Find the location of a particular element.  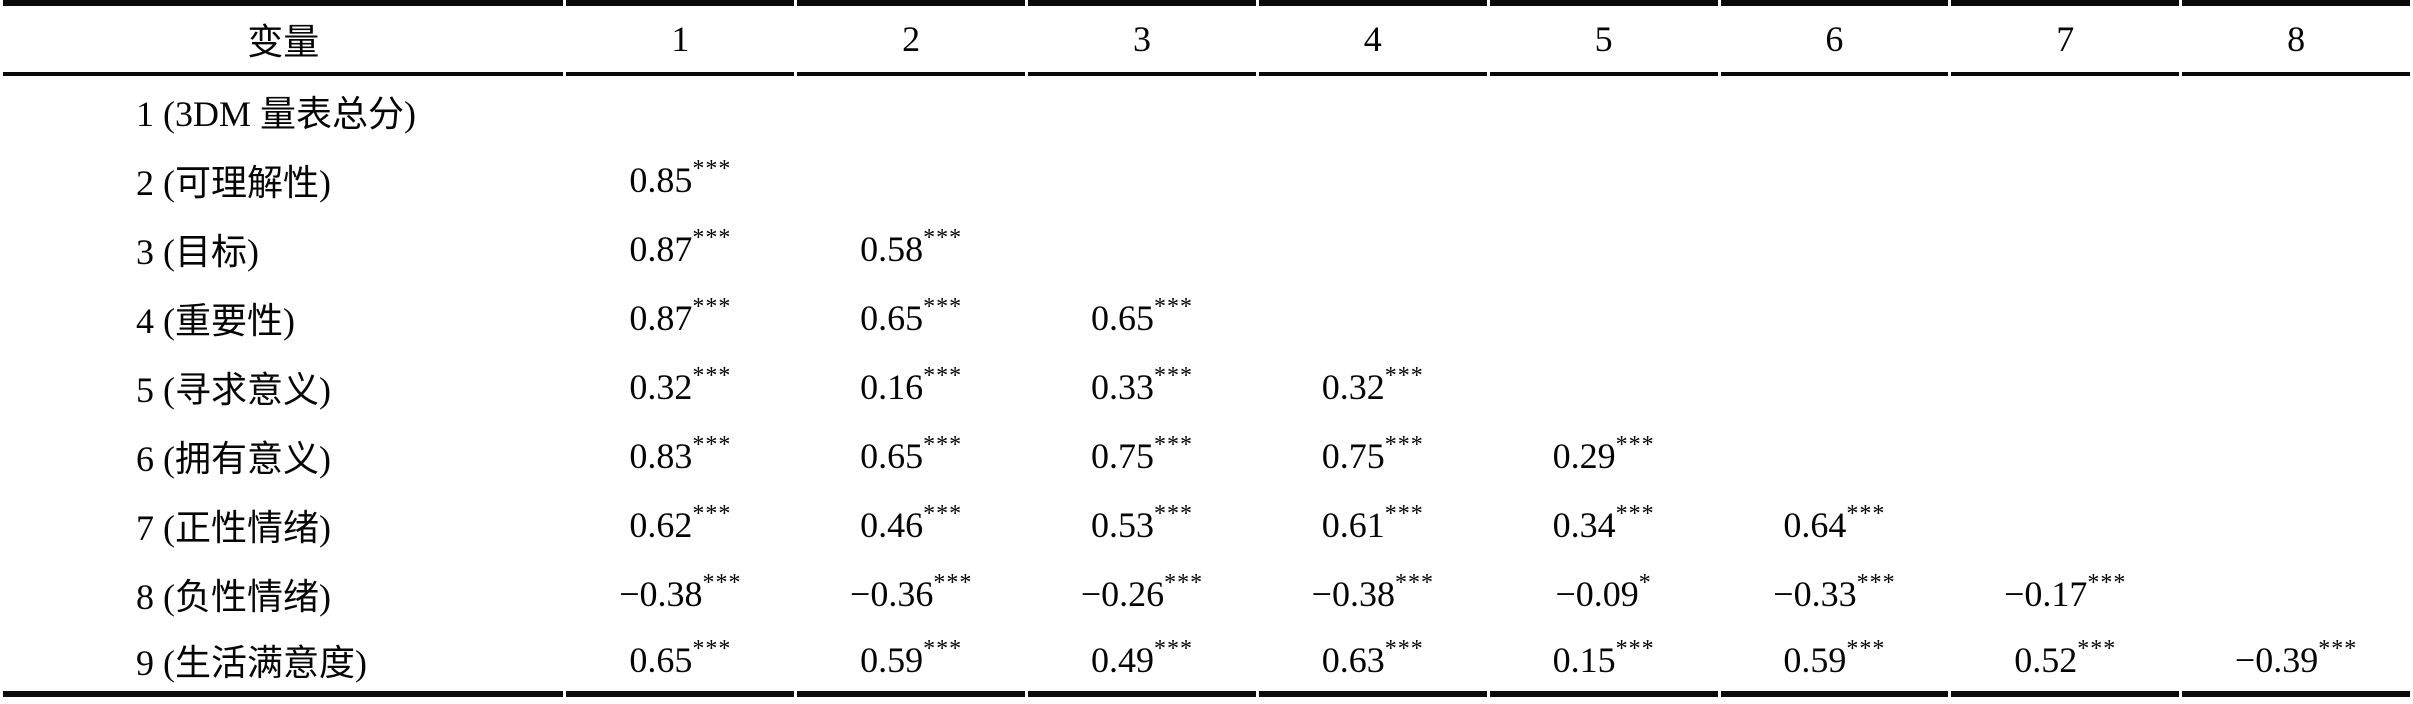

cell-r7-c2: 0.46*** is located at coordinates (911, 524).